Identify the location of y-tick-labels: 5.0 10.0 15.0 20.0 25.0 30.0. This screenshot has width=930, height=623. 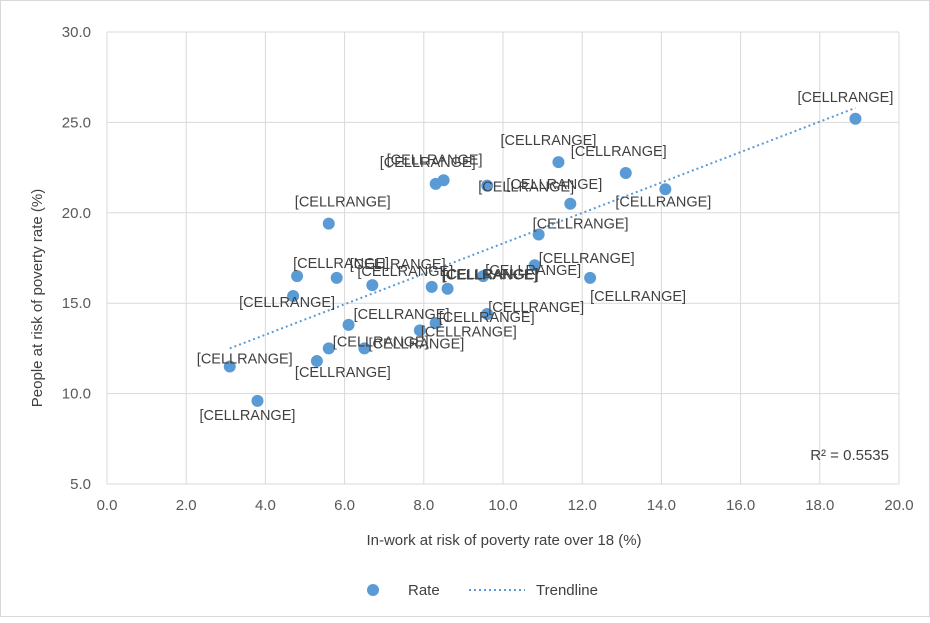
(76, 258).